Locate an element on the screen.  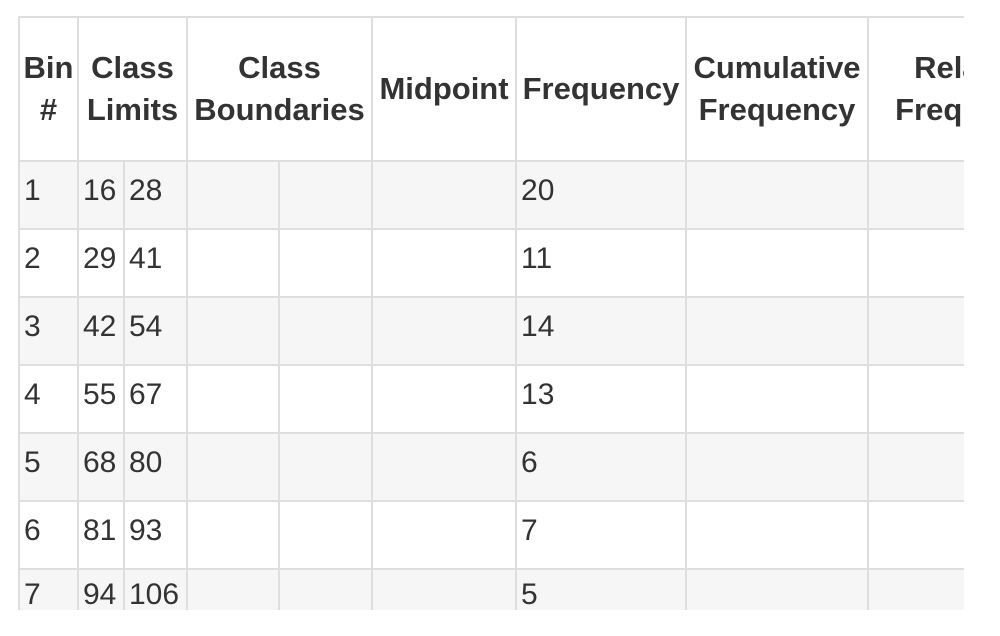
bin-cell: 6 is located at coordinates (48, 535).